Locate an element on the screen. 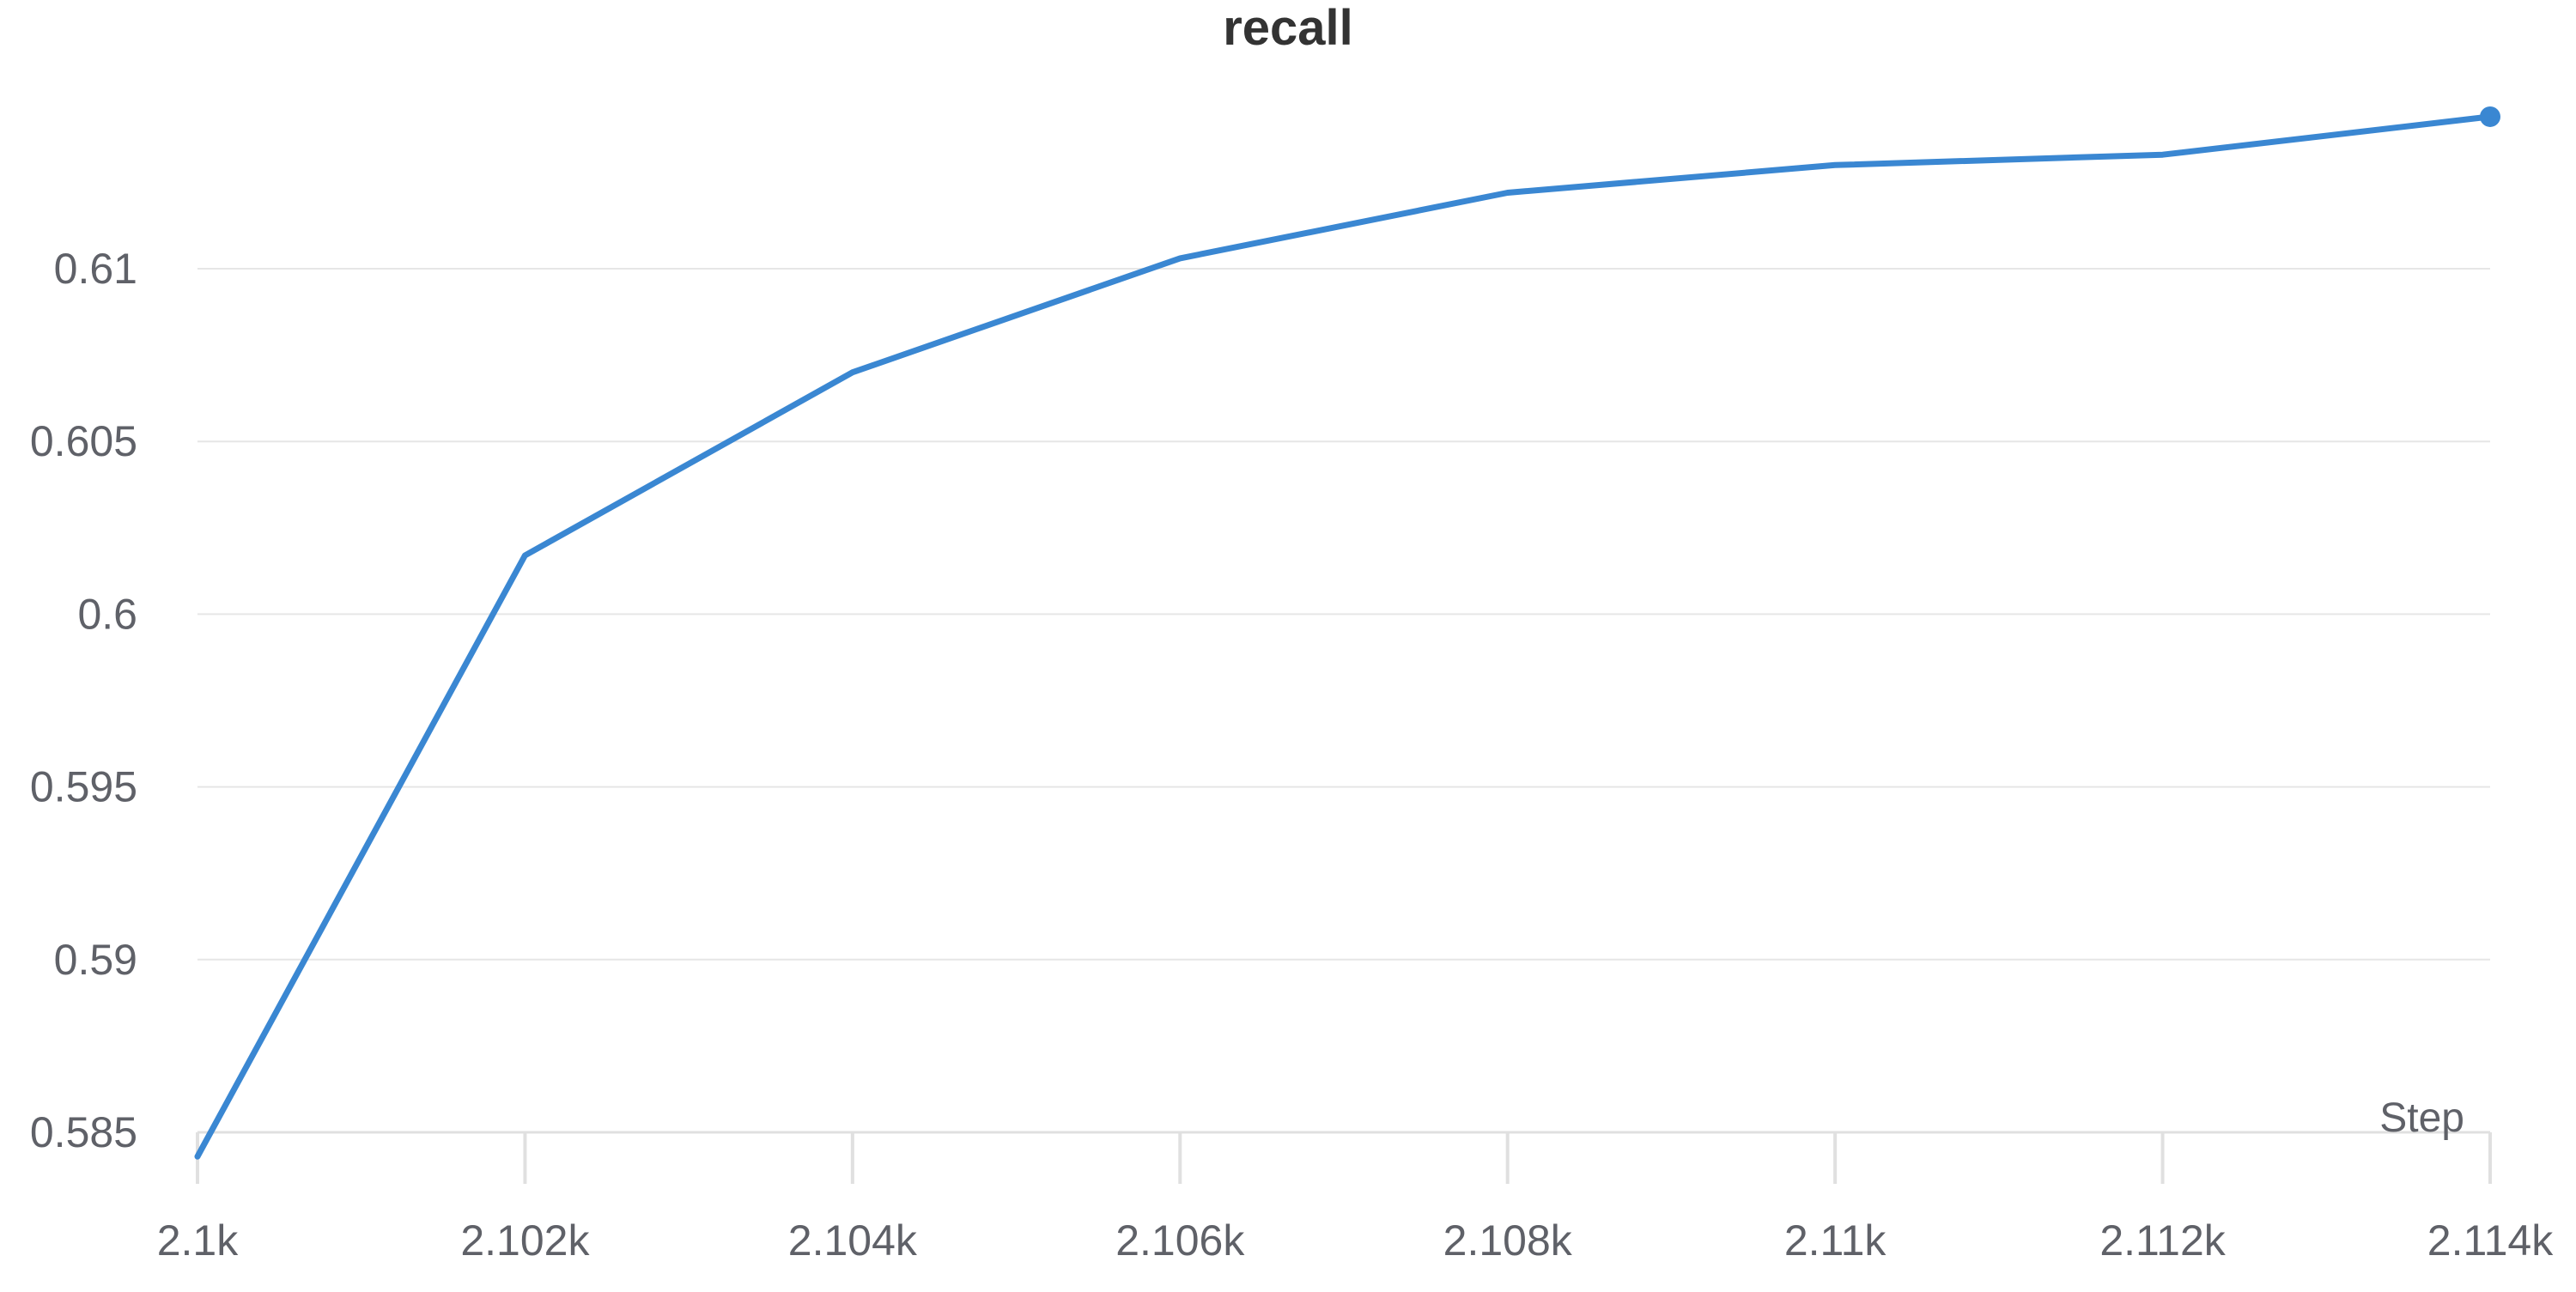 This screenshot has width=2576, height=1292. y-axis-tick-labels: 0.585 0.59 0.595 0.6 0.605 0.61 is located at coordinates (83, 700).